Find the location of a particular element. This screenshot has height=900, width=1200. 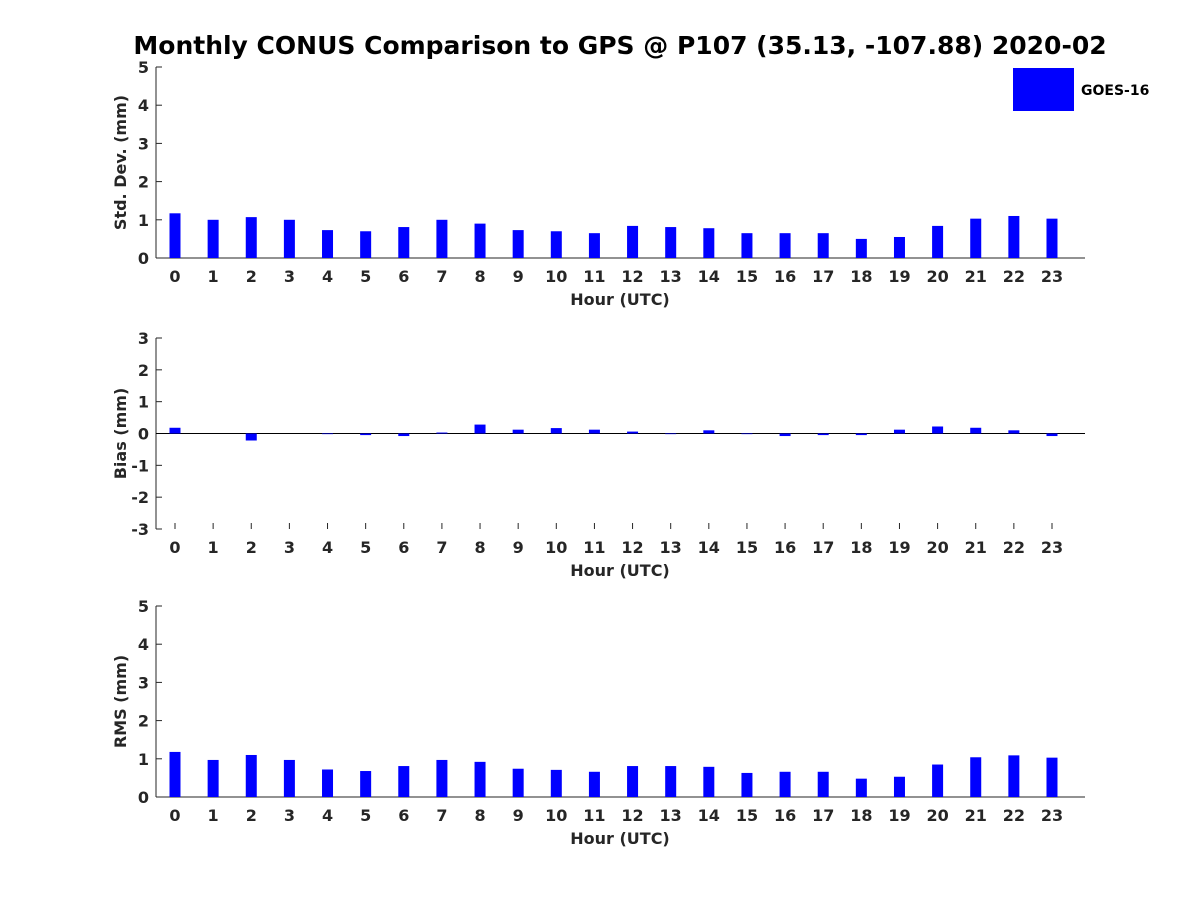

y-tick-label: 4 is located at coordinates (143, 644).